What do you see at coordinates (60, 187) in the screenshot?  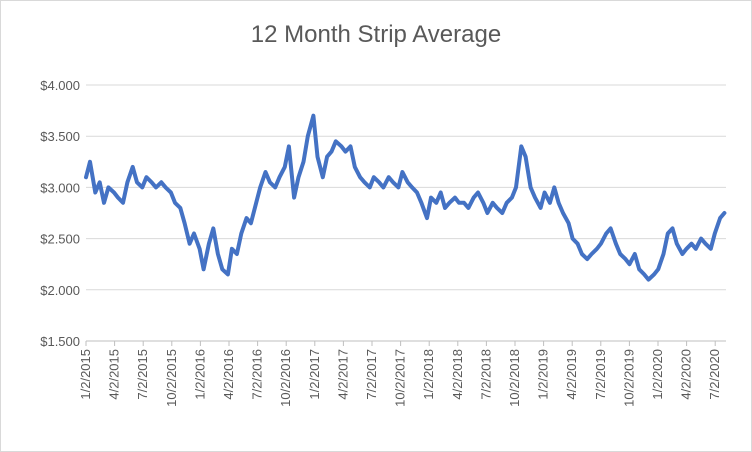 I see `y-tick-label: $3.000` at bounding box center [60, 187].